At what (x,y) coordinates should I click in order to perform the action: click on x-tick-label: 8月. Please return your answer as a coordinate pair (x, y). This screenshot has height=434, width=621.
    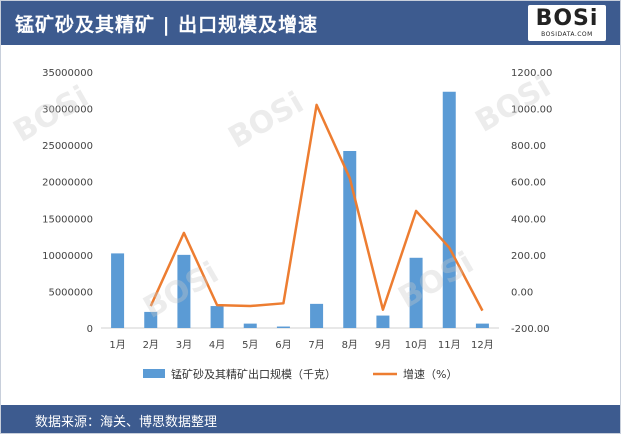
    Looking at the image, I should click on (350, 345).